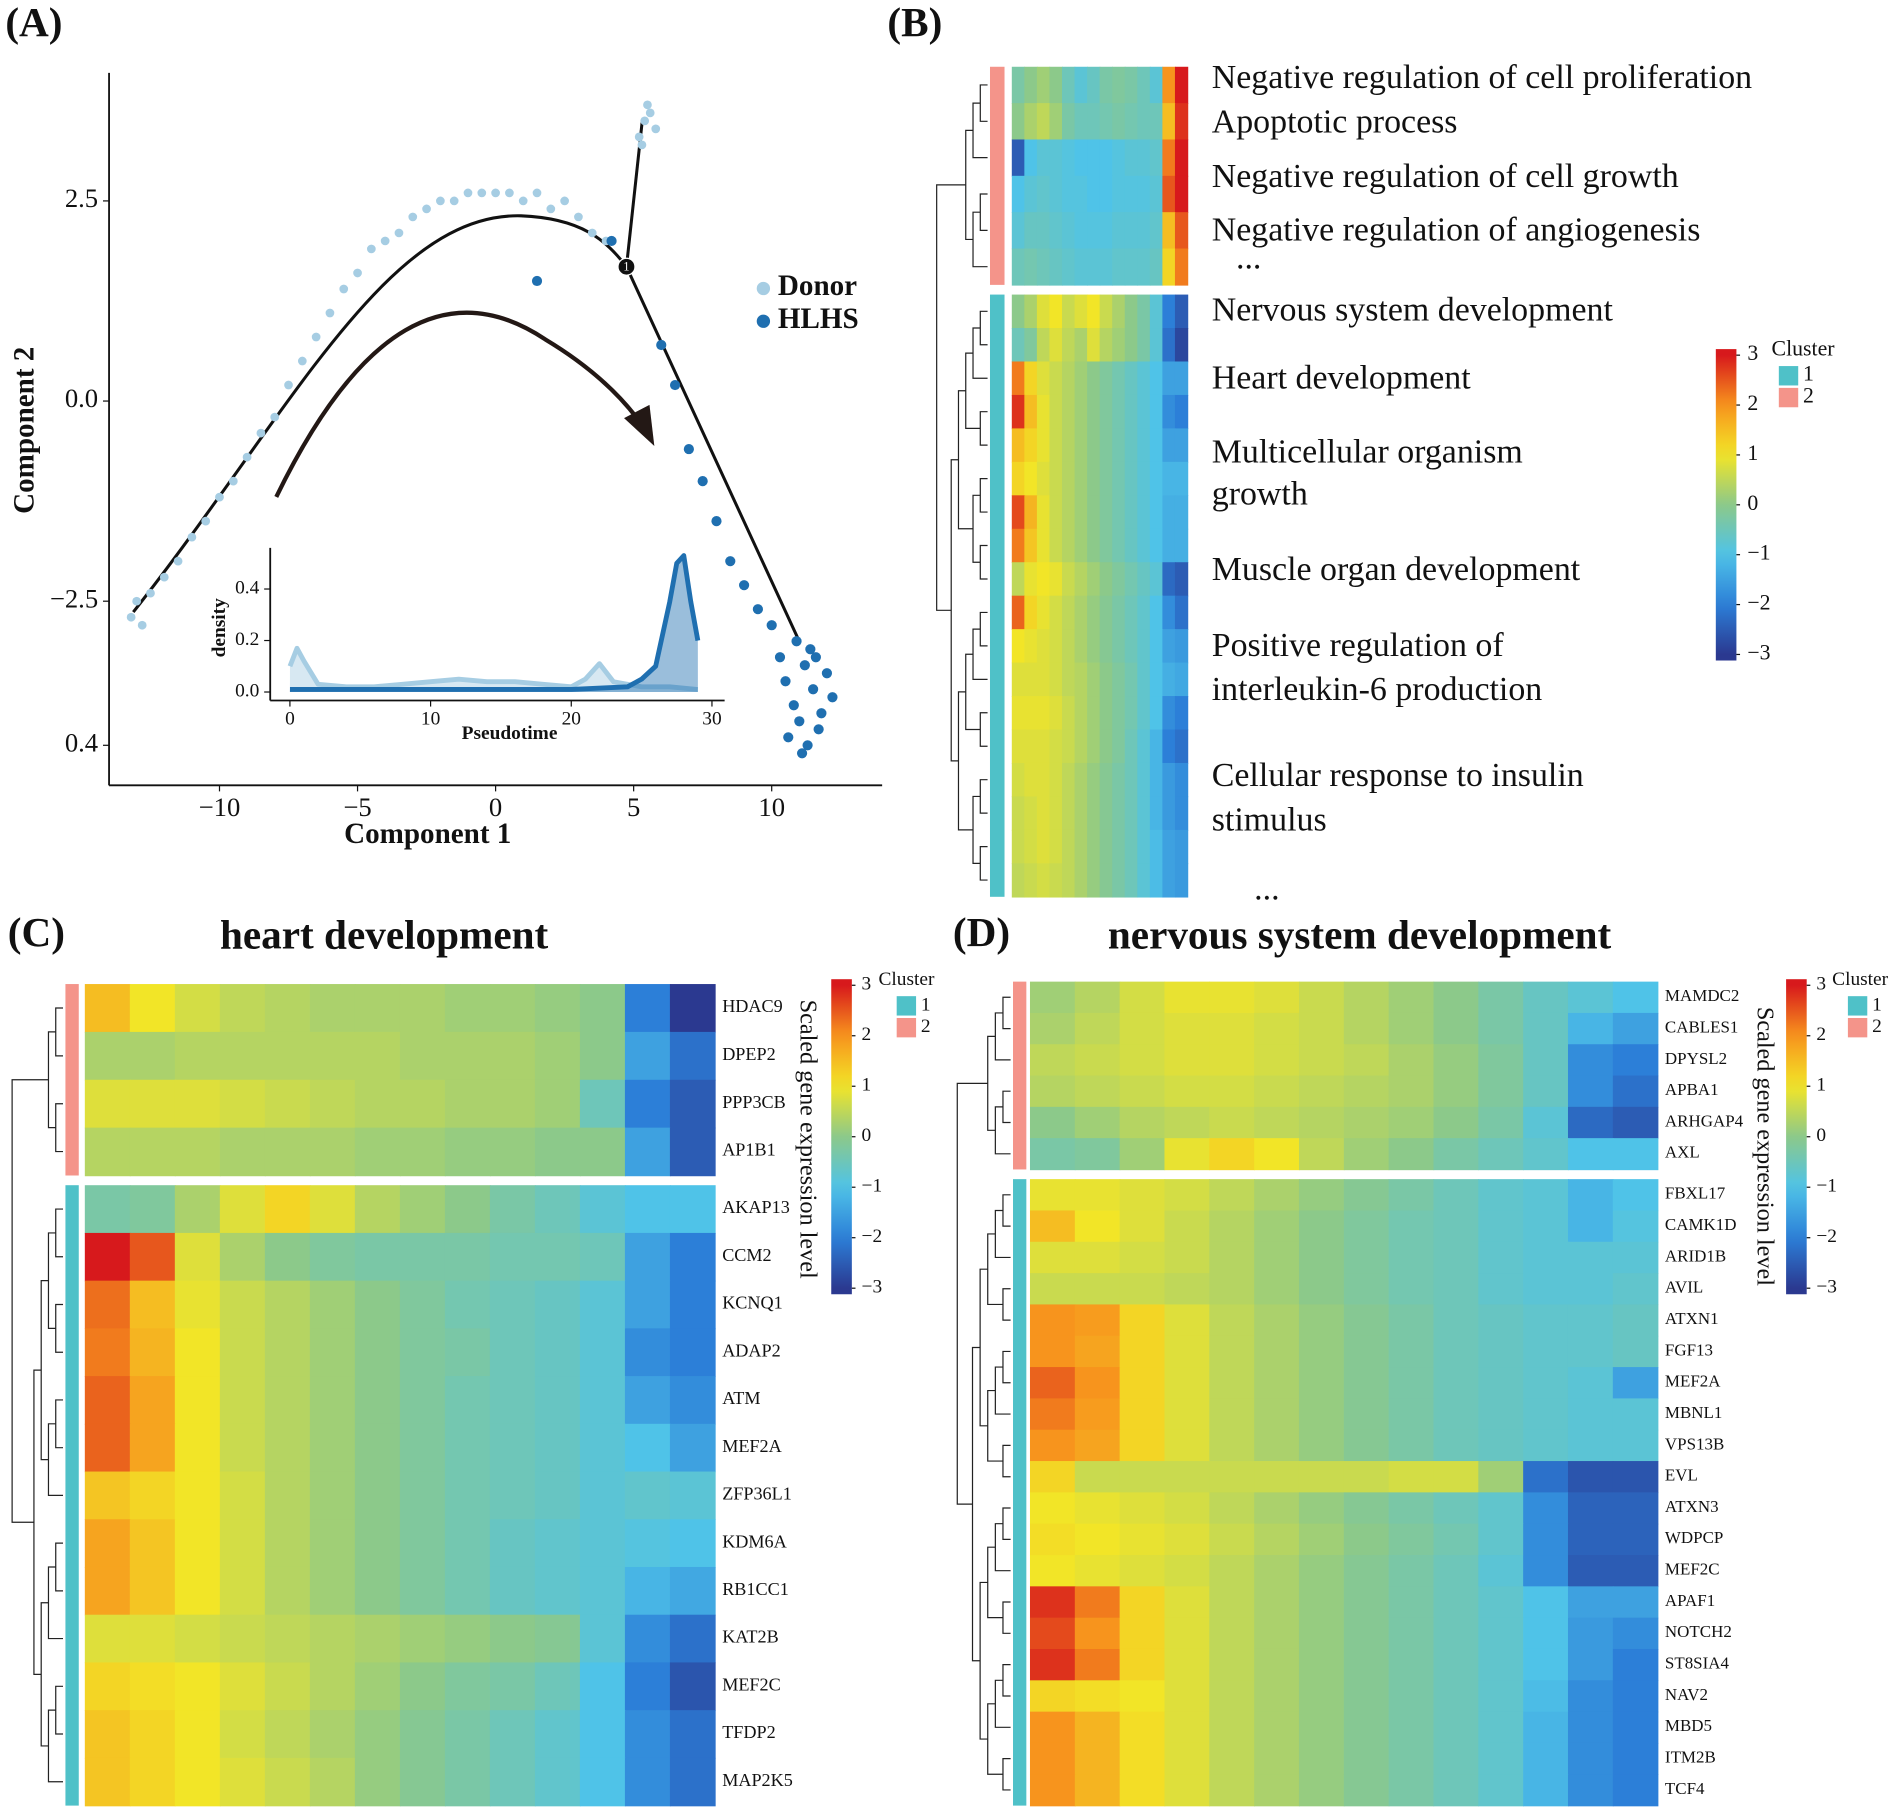  Describe the element at coordinates (81, 742) in the screenshot. I see `y-tick-label: 0.4` at that location.